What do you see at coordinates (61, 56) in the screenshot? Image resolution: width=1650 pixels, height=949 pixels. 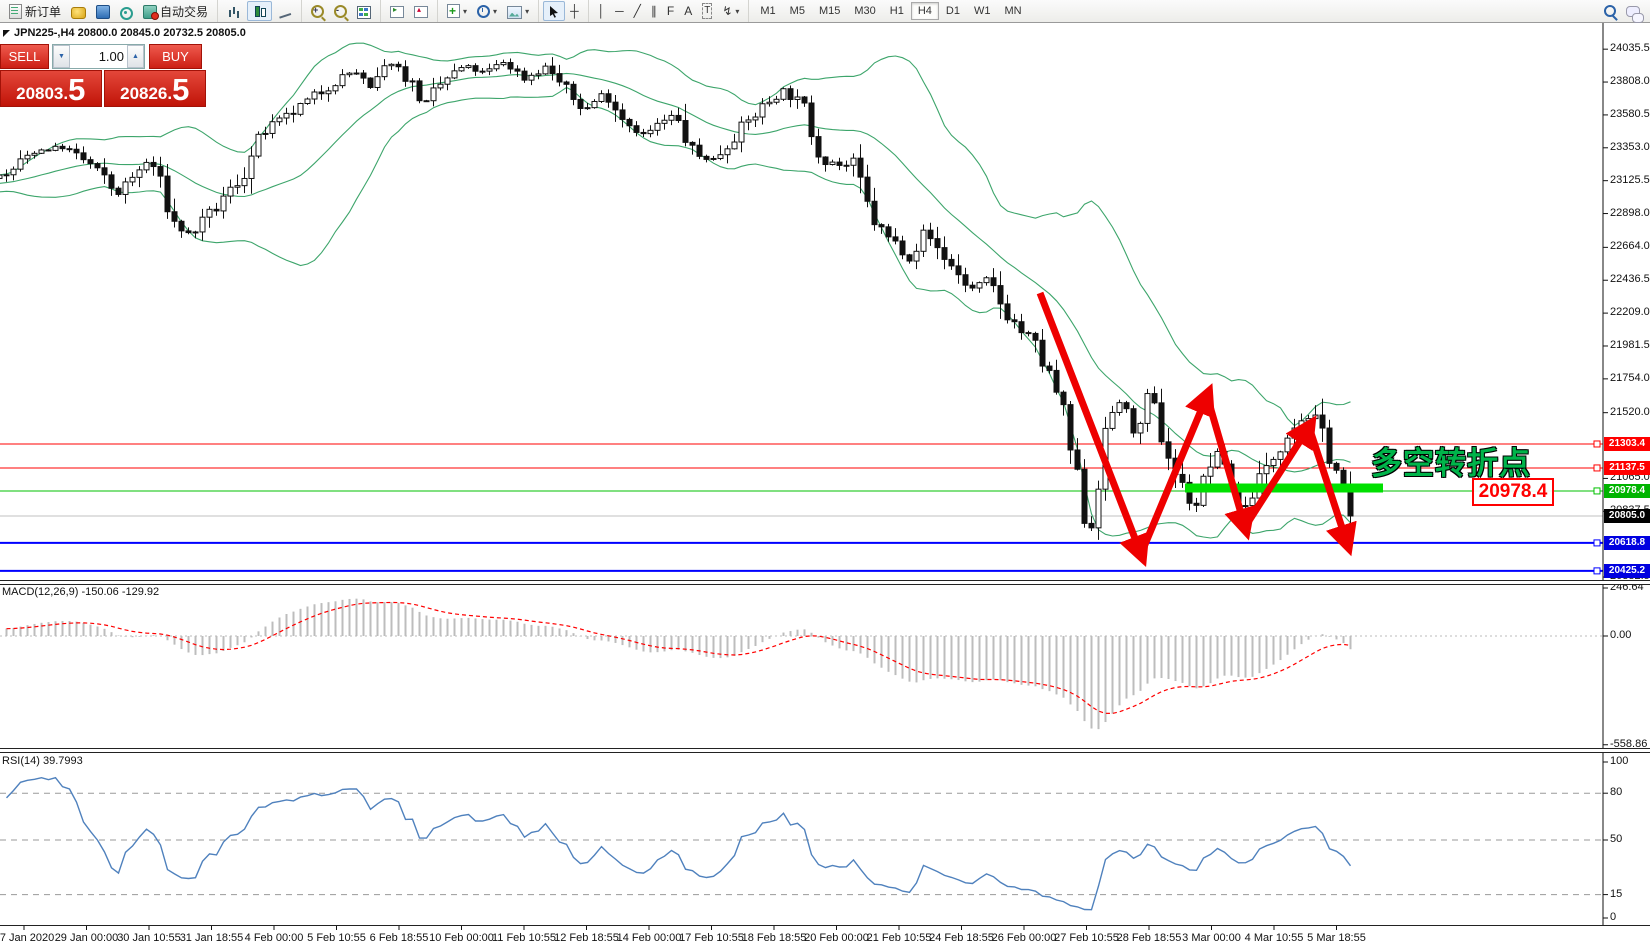 I see `volume-decrease-button: ▼` at bounding box center [61, 56].